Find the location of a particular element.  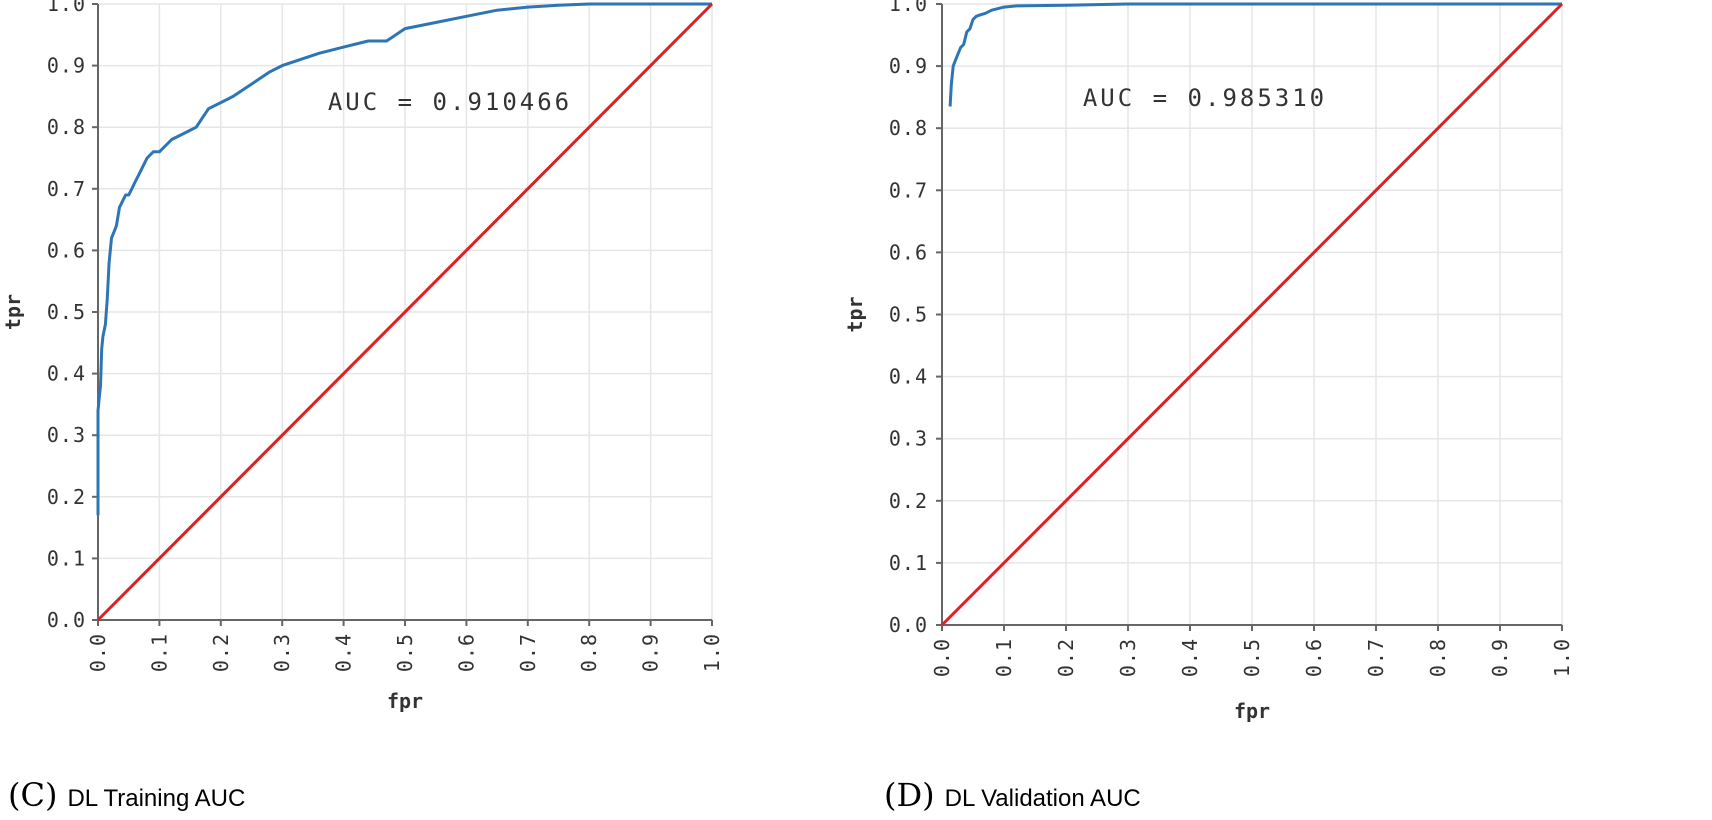

roc-curve-line is located at coordinates (1255, 54).